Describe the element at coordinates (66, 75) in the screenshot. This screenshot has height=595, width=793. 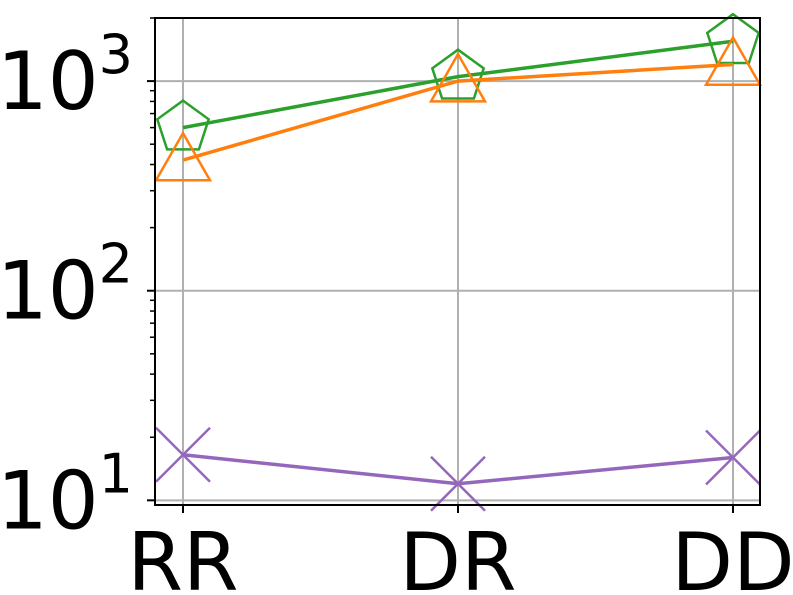
I see `y-tick-label: 10³` at that location.